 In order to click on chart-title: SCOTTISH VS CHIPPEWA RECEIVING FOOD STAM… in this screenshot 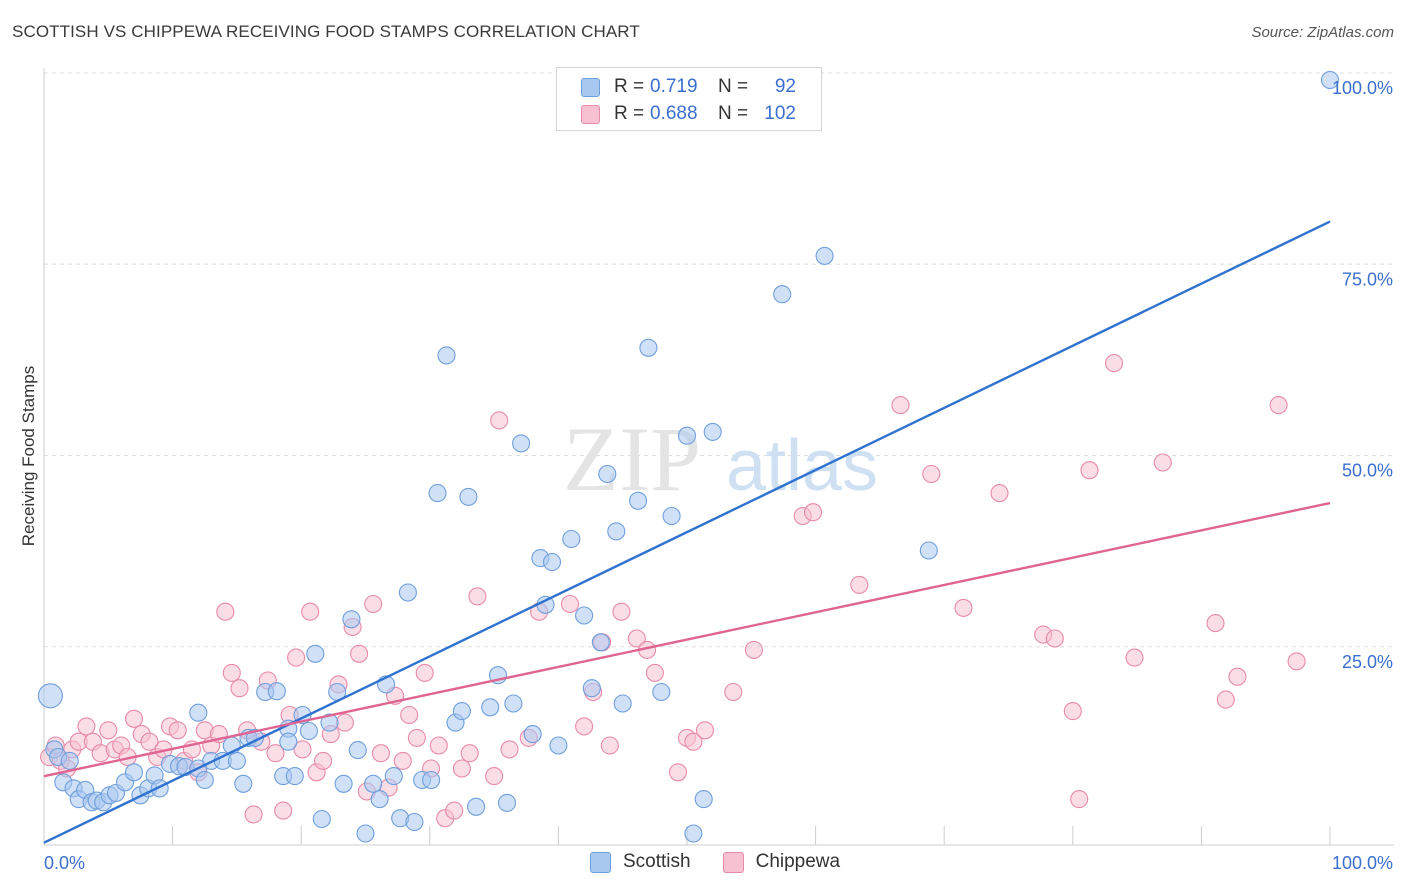, I will do `click(326, 31)`.